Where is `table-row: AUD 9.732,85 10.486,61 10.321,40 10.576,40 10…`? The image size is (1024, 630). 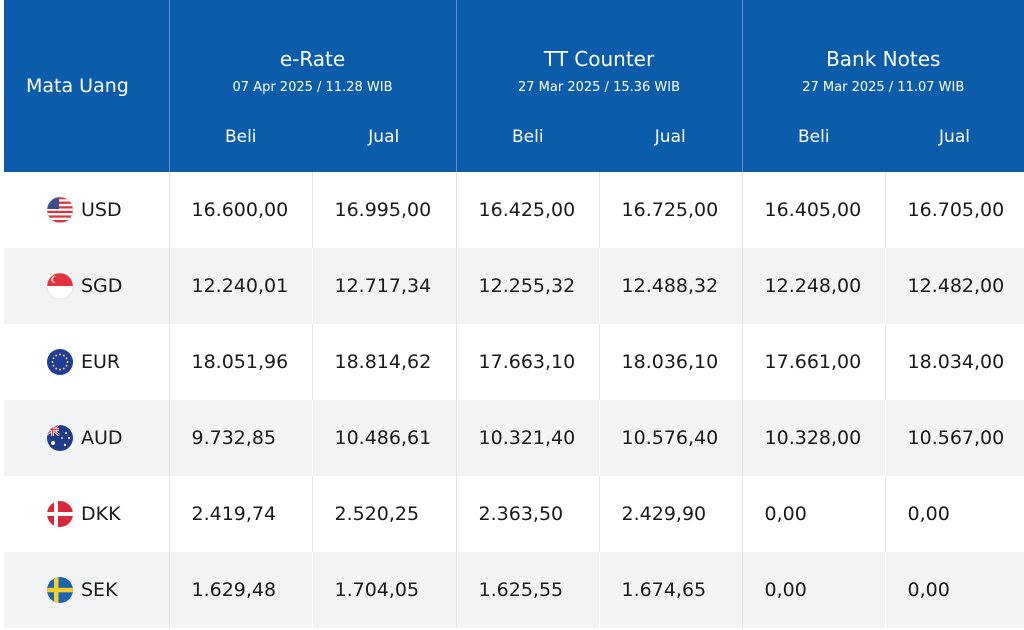 table-row: AUD 9.732,85 10.486,61 10.321,40 10.576,40 10… is located at coordinates (514, 438).